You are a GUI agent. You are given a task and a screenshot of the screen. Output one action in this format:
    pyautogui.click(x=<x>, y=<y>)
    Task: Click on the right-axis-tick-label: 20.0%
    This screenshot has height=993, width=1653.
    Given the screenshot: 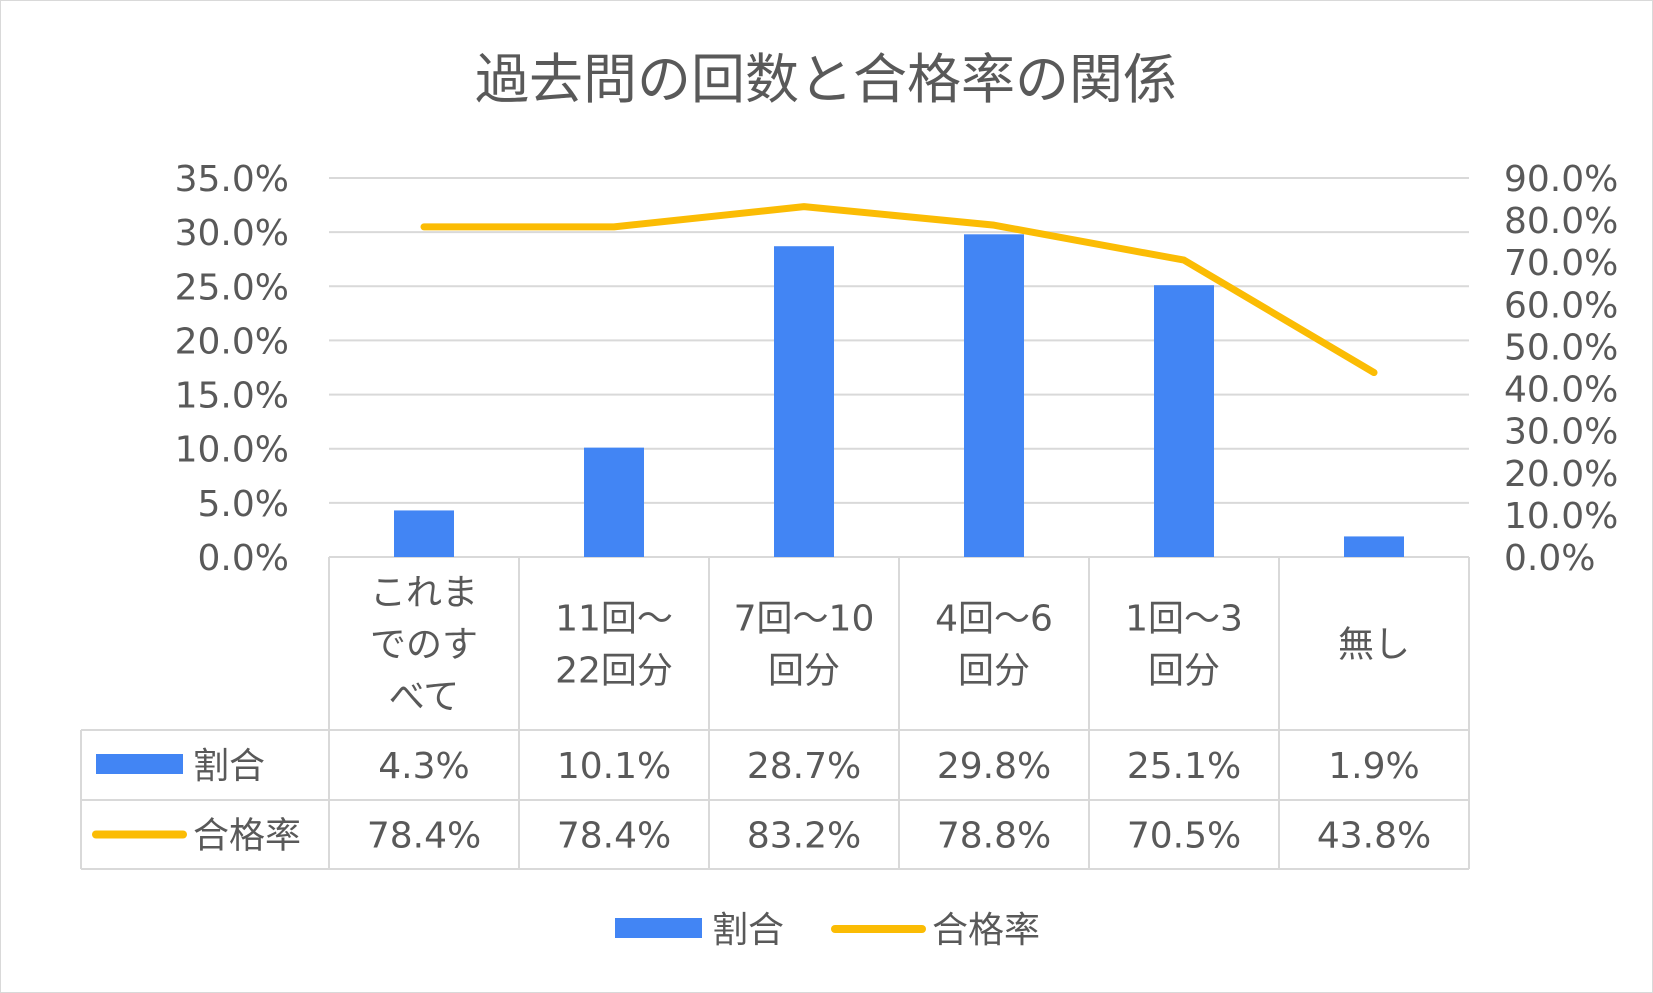 What is the action you would take?
    pyautogui.click(x=1561, y=474)
    